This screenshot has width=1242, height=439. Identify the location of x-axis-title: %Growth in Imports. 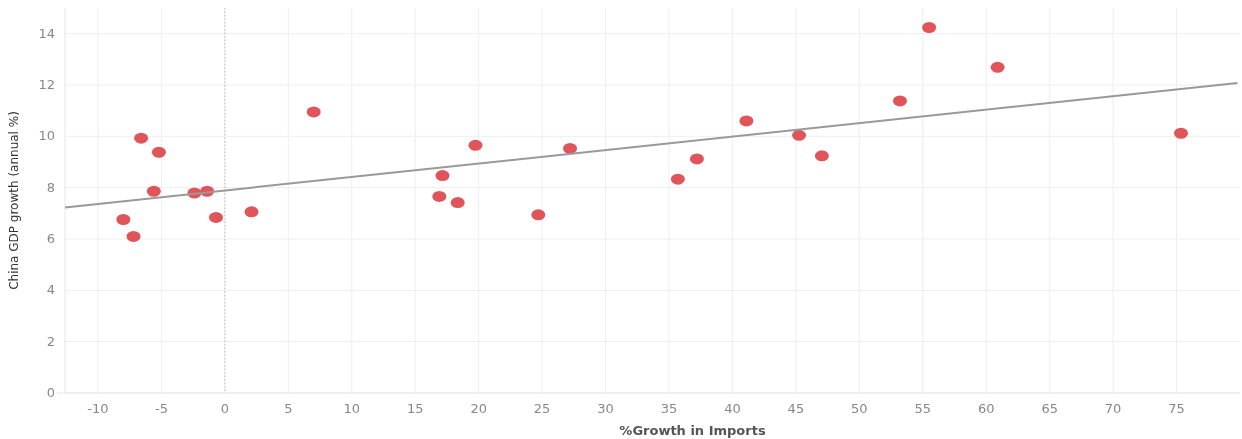
(692, 430).